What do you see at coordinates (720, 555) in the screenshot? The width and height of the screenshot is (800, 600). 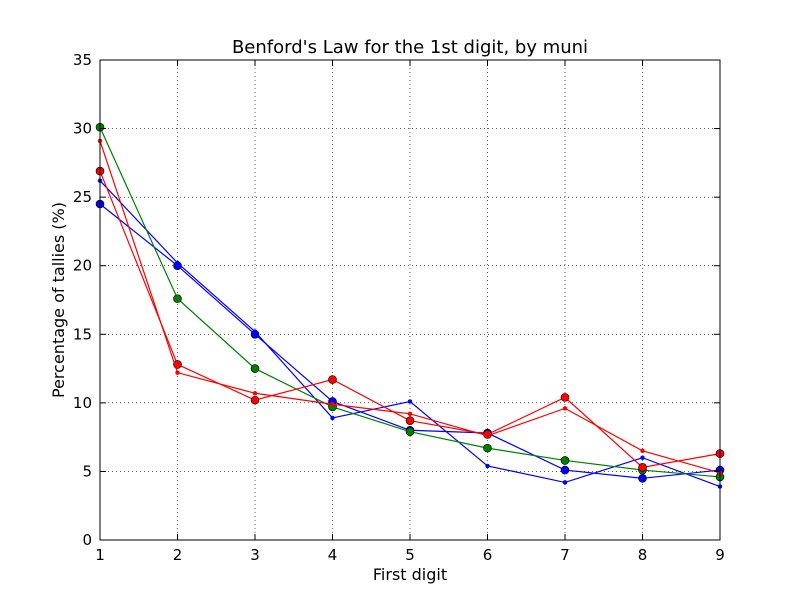 I see `x-tick-label: 9` at bounding box center [720, 555].